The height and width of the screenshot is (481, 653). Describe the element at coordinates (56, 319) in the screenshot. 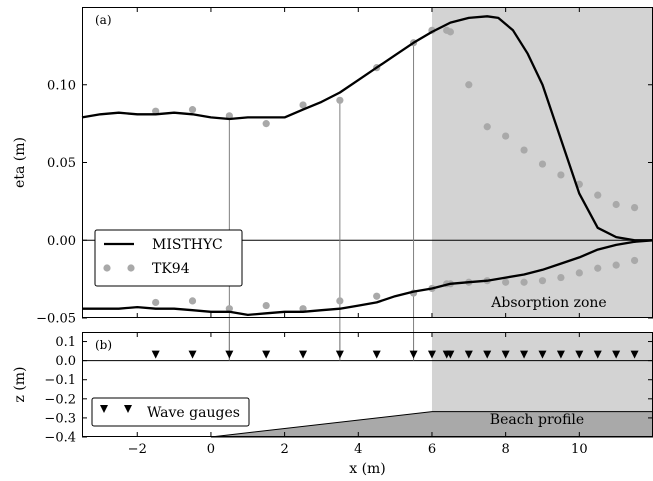

I see `y-tick-label: −0.05` at that location.